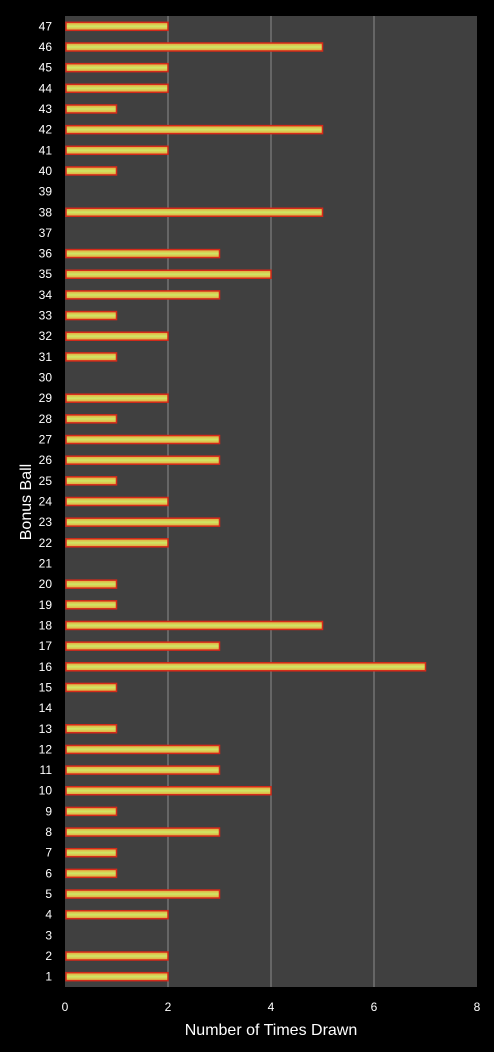 Image resolution: width=494 pixels, height=1052 pixels. I want to click on y-tick-label: 43, so click(46, 109).